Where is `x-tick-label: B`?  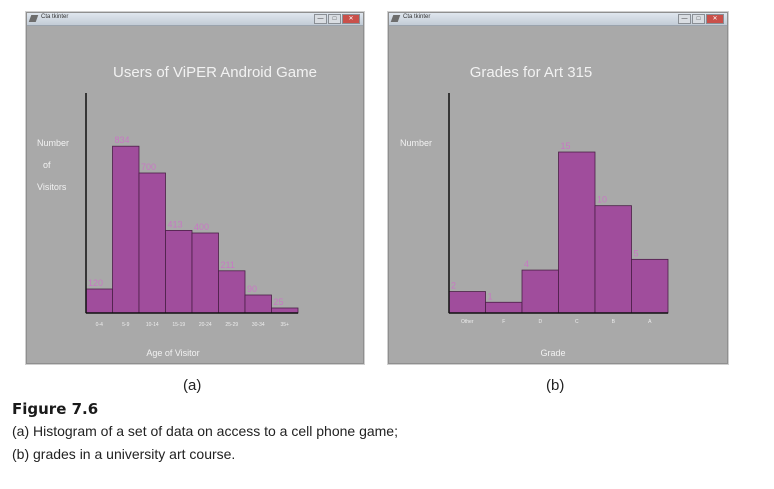 x-tick-label: B is located at coordinates (614, 322).